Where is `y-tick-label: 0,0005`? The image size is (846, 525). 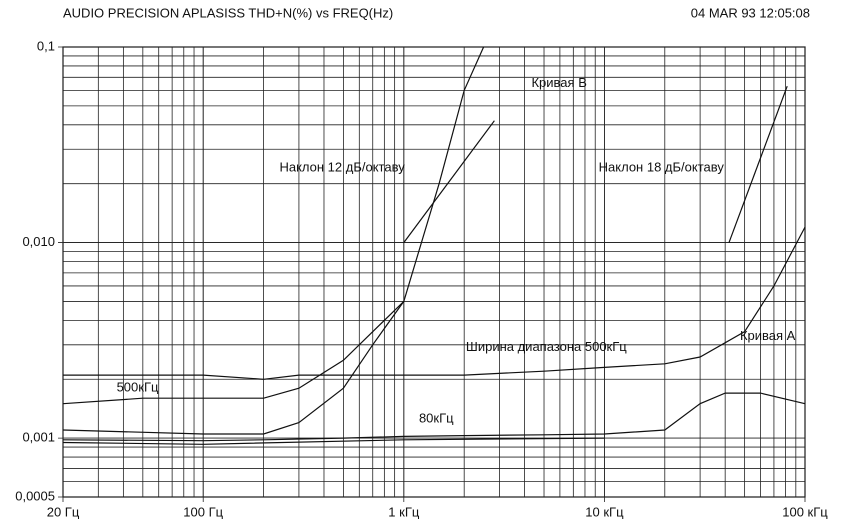 y-tick-label: 0,0005 is located at coordinates (35, 495).